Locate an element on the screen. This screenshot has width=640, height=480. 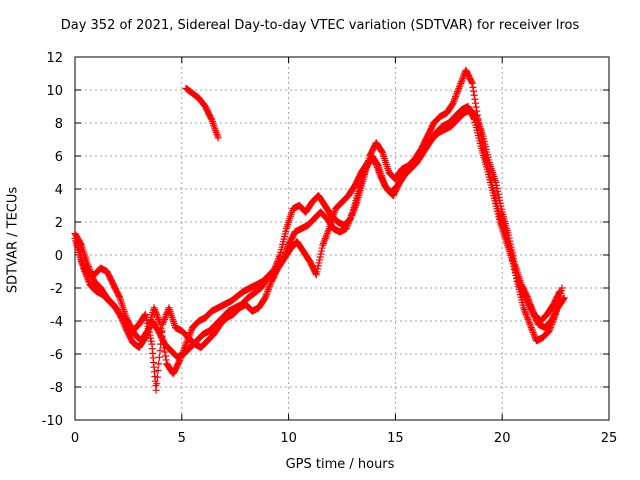
x-tick-label: 25 is located at coordinates (609, 438).